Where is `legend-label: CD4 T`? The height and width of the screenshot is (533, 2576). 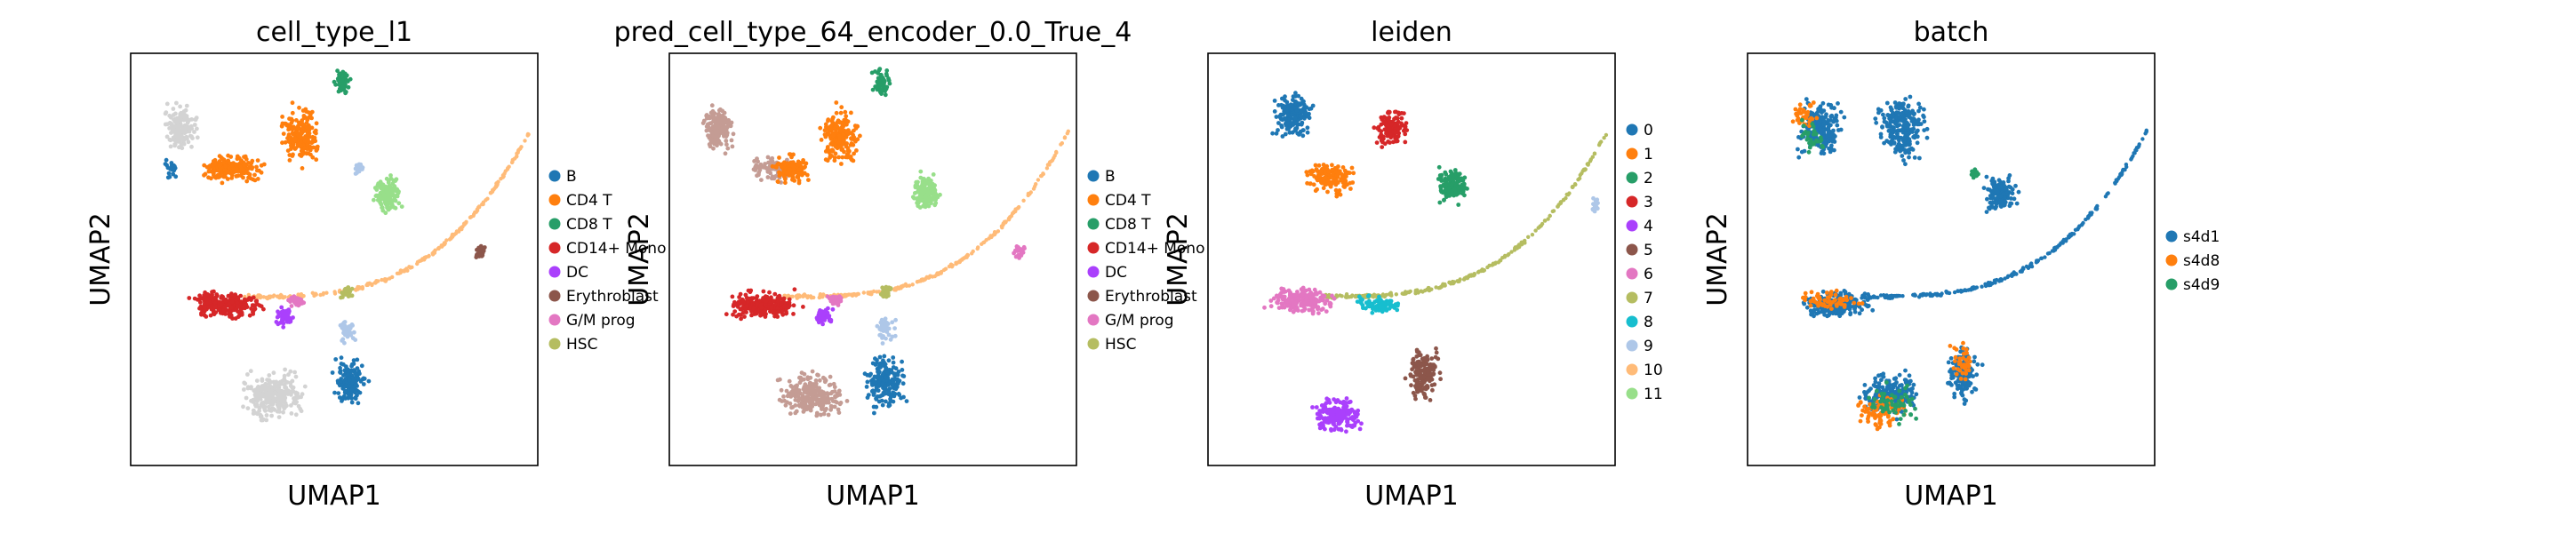 legend-label: CD4 T is located at coordinates (589, 201).